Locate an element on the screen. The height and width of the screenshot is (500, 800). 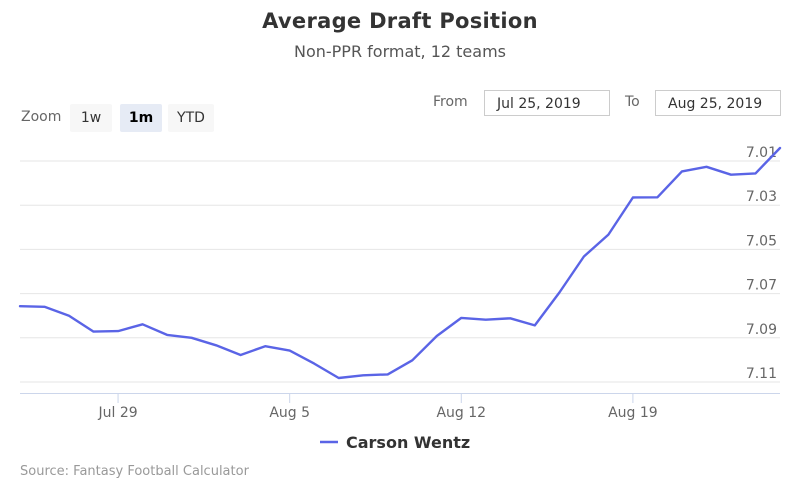
y-tick-label: 7.11 is located at coordinates (761, 374).